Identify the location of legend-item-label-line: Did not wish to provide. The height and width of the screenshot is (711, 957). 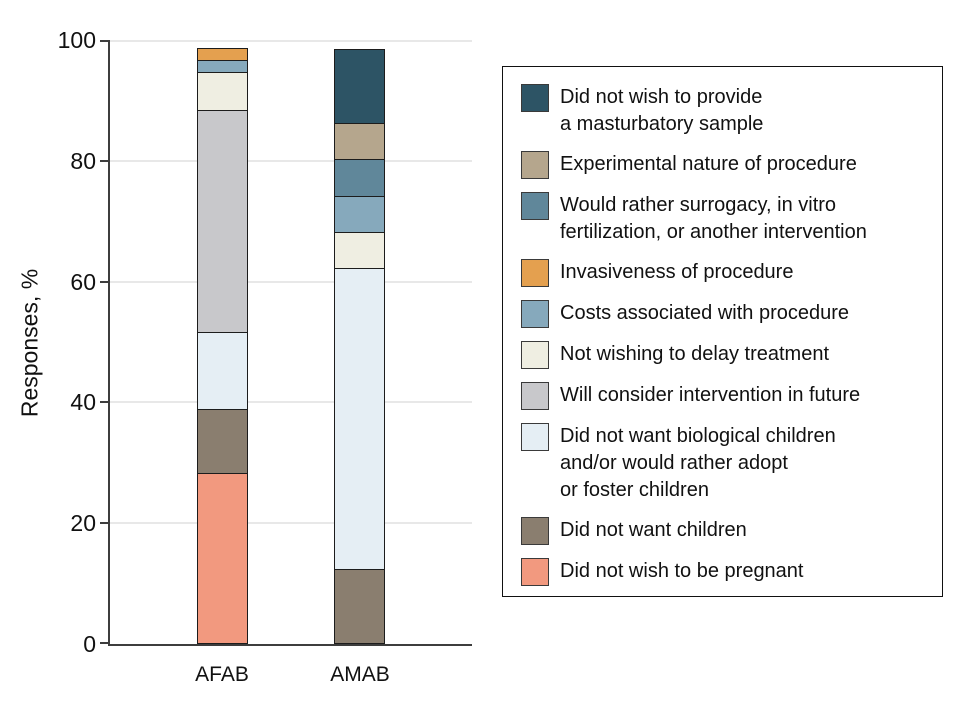
(661, 97).